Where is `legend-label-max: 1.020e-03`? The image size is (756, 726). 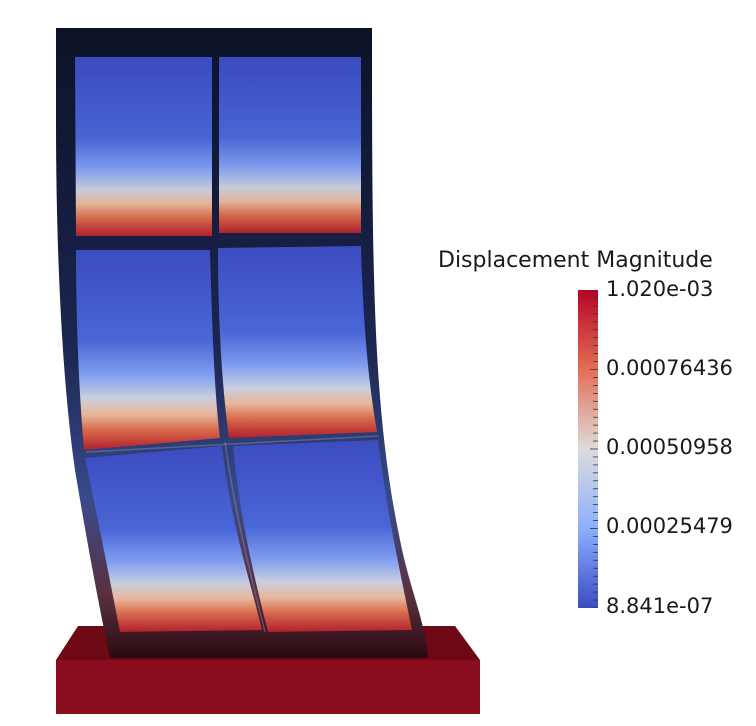
legend-label-max: 1.020e-03 is located at coordinates (660, 289).